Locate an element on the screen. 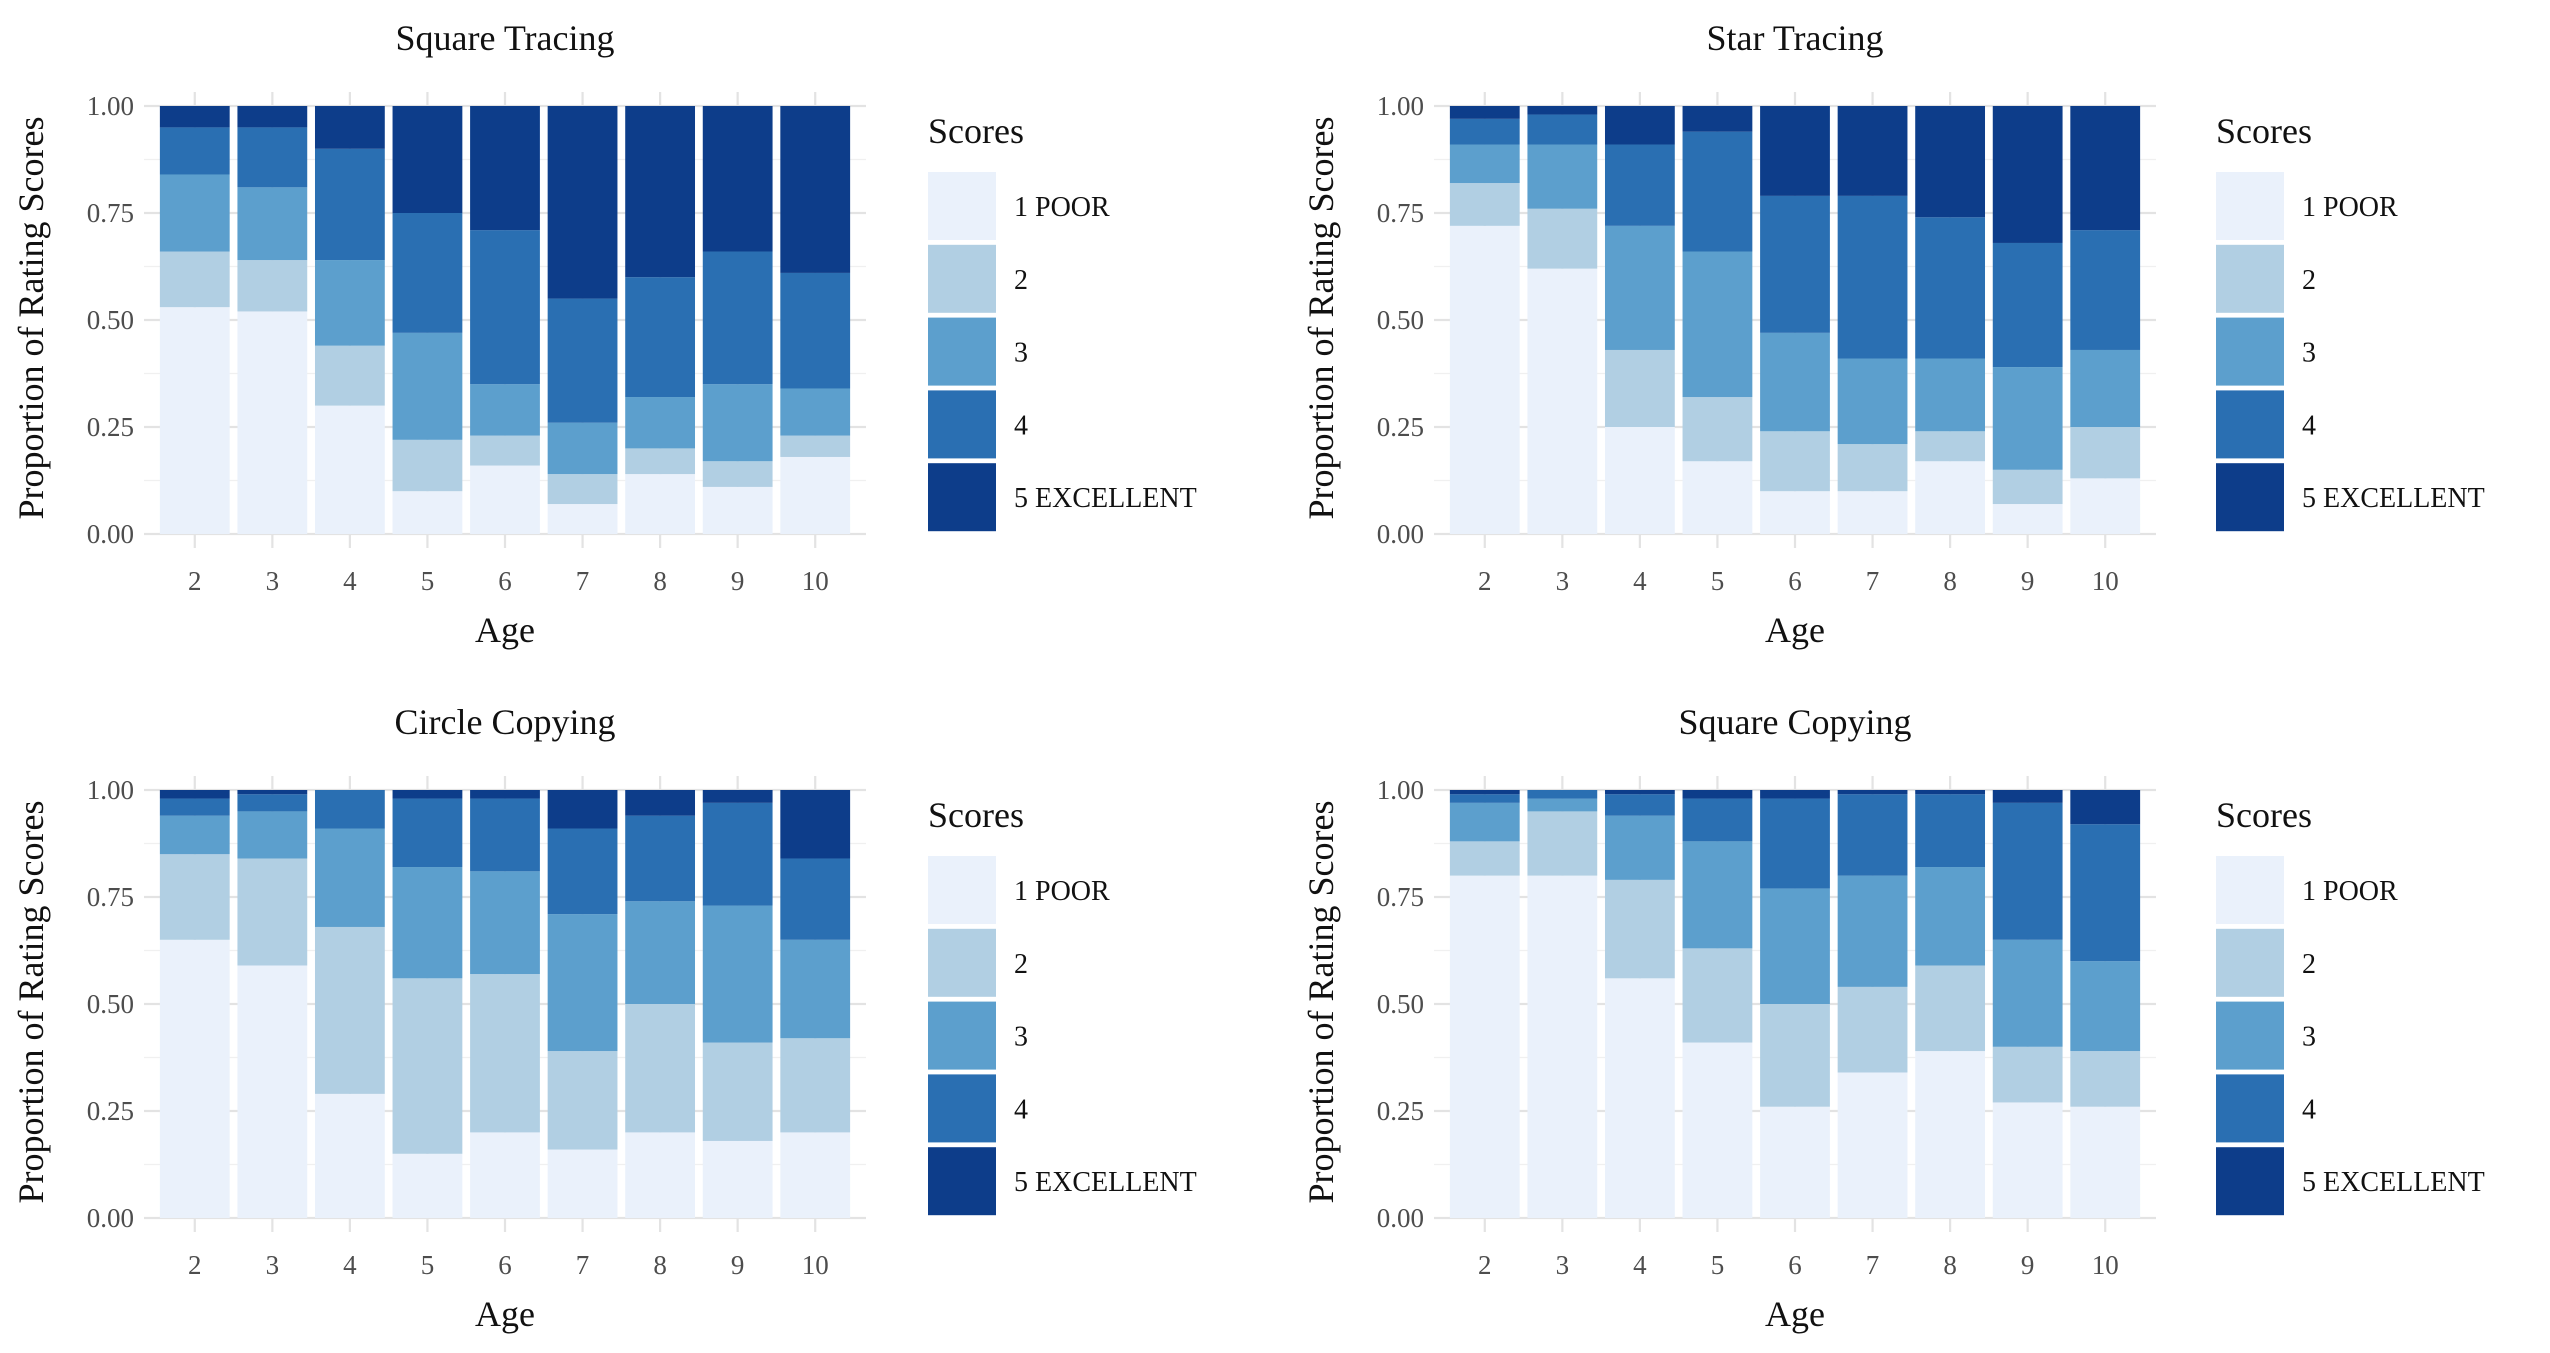  bar-segment-age-2-1-poor is located at coordinates (194, 420).